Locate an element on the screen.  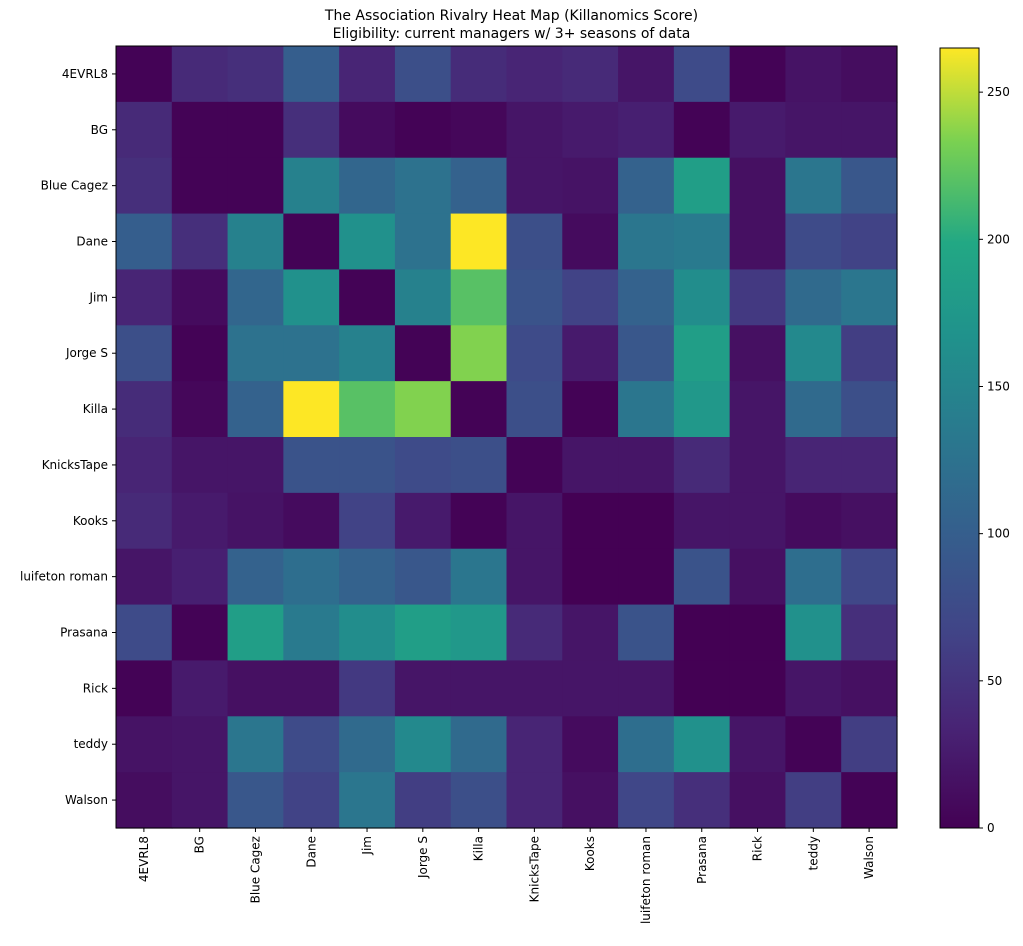
y-tick-label: KnicksTape is located at coordinates (75, 465).